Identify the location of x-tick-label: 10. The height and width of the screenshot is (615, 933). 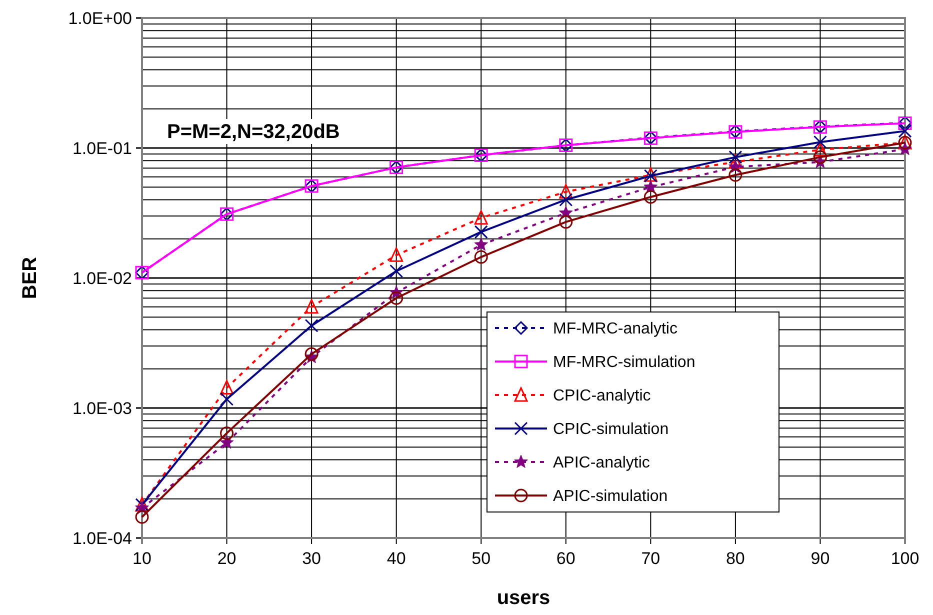
(142, 558).